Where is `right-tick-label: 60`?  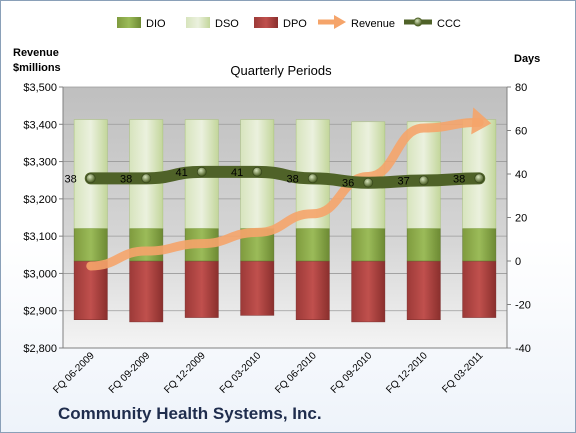
right-tick-label: 60 is located at coordinates (521, 132).